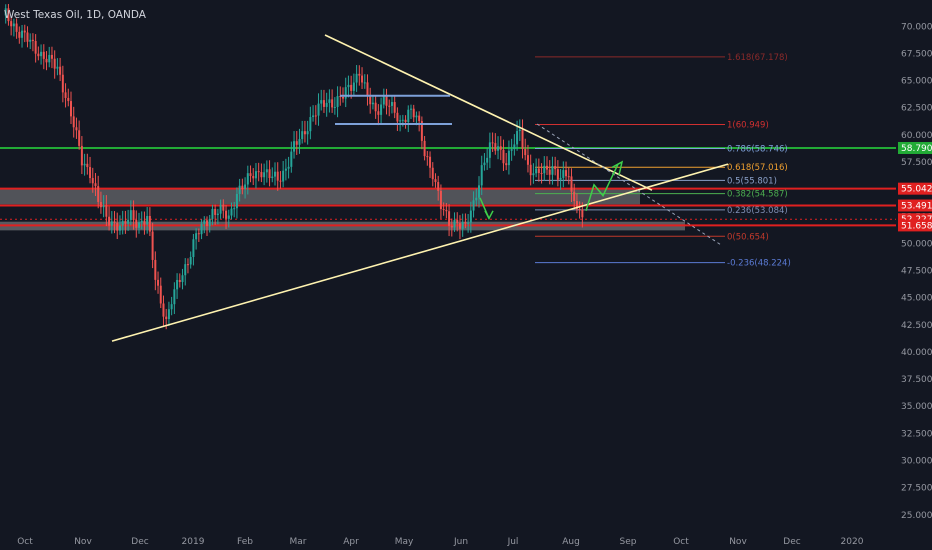 This screenshot has width=932, height=550. What do you see at coordinates (298, 542) in the screenshot?
I see `x-tick-label: Mar` at bounding box center [298, 542].